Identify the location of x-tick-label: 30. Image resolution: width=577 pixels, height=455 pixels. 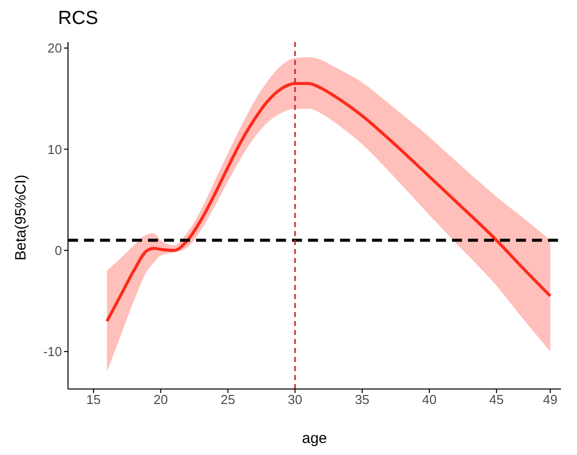
(295, 400).